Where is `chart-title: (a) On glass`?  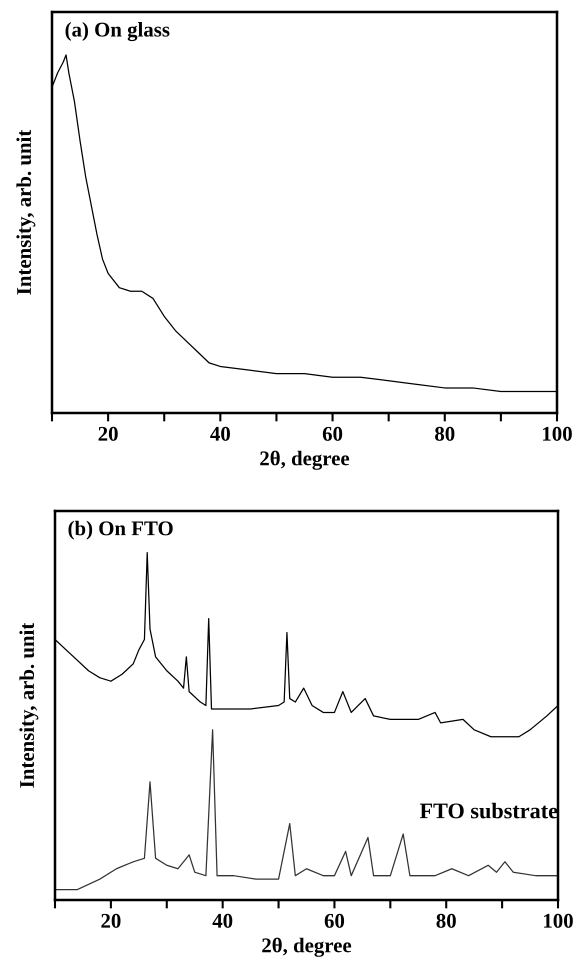 chart-title: (a) On glass is located at coordinates (118, 32).